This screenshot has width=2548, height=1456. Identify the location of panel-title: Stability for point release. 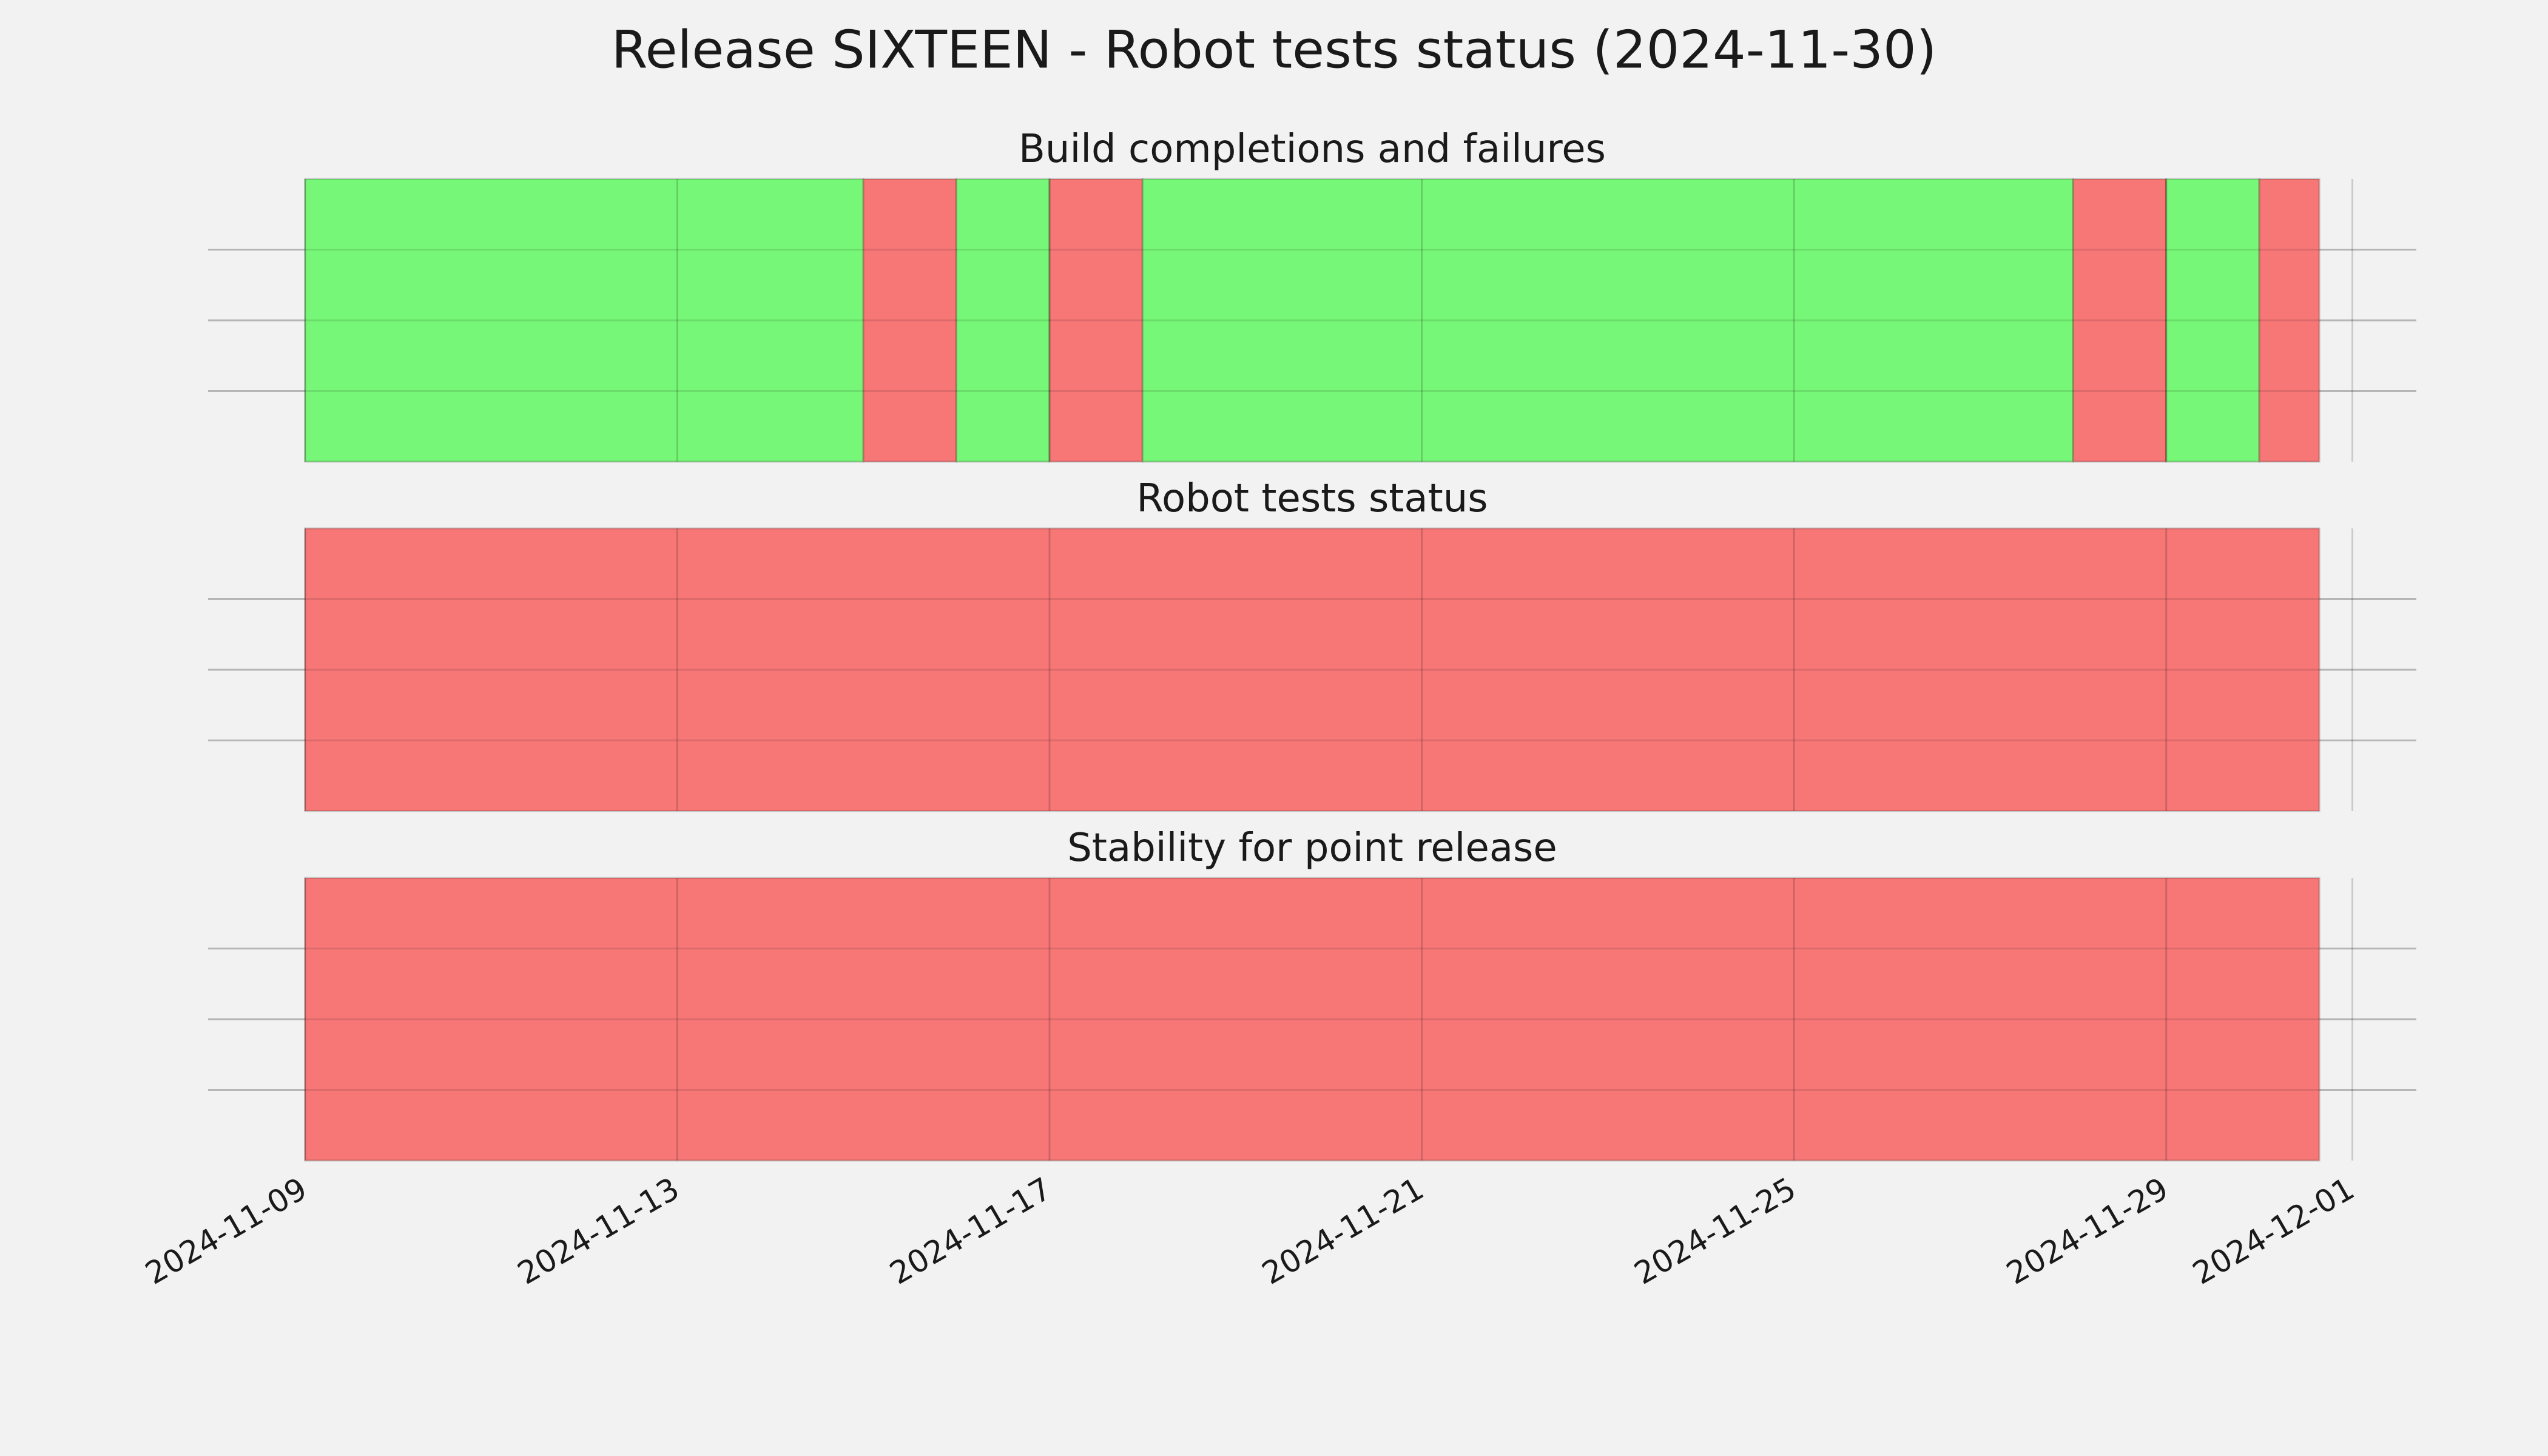
(1312, 848).